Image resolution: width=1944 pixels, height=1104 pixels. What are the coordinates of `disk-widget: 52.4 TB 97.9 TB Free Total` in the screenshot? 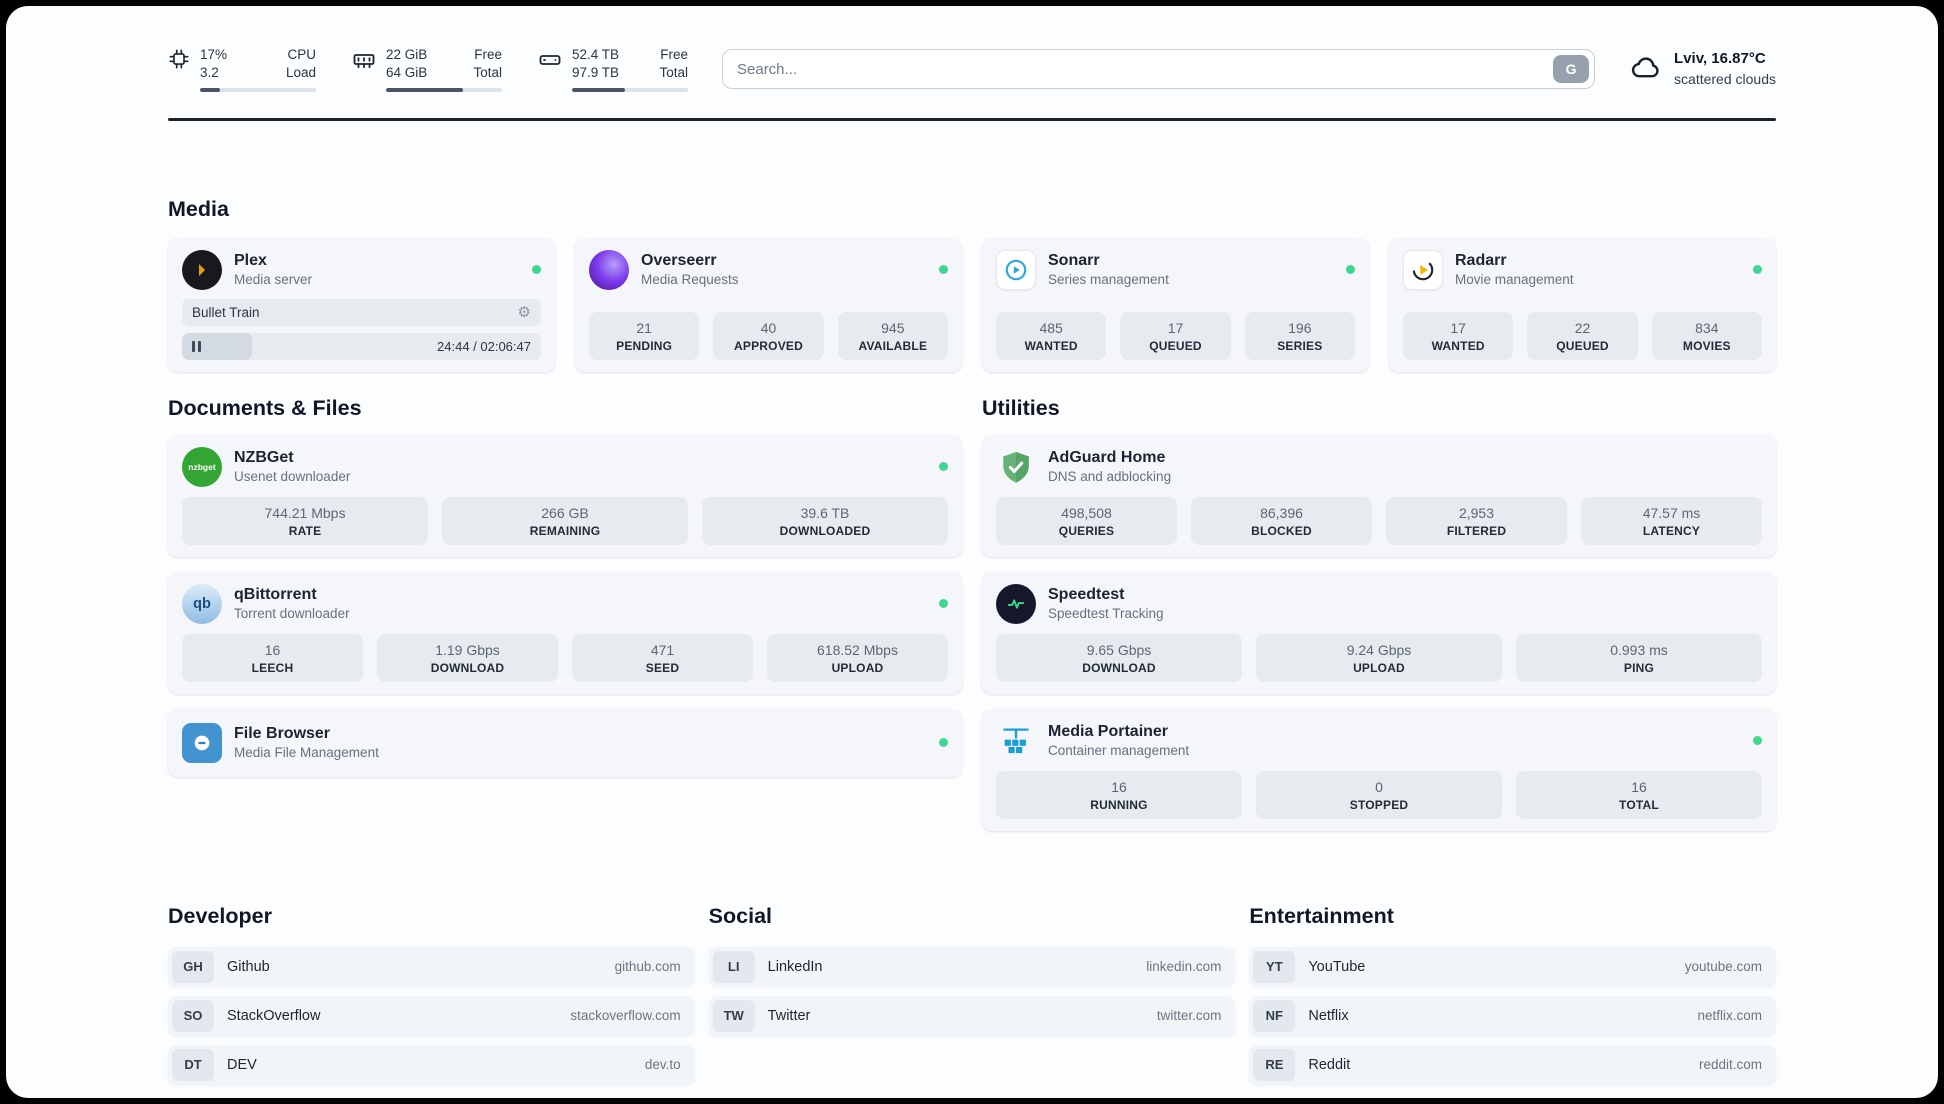 It's located at (613, 69).